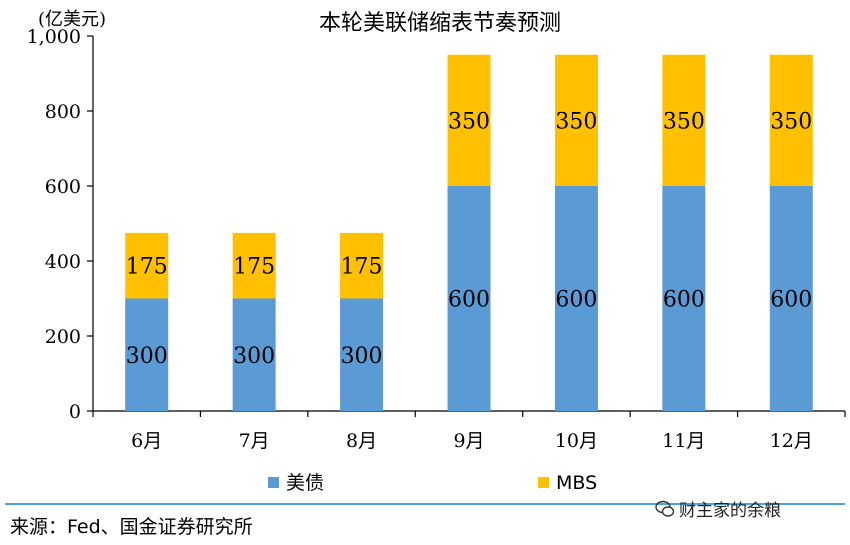 This screenshot has height=545, width=850. What do you see at coordinates (576, 441) in the screenshot?
I see `x-tick-label: 10月` at bounding box center [576, 441].